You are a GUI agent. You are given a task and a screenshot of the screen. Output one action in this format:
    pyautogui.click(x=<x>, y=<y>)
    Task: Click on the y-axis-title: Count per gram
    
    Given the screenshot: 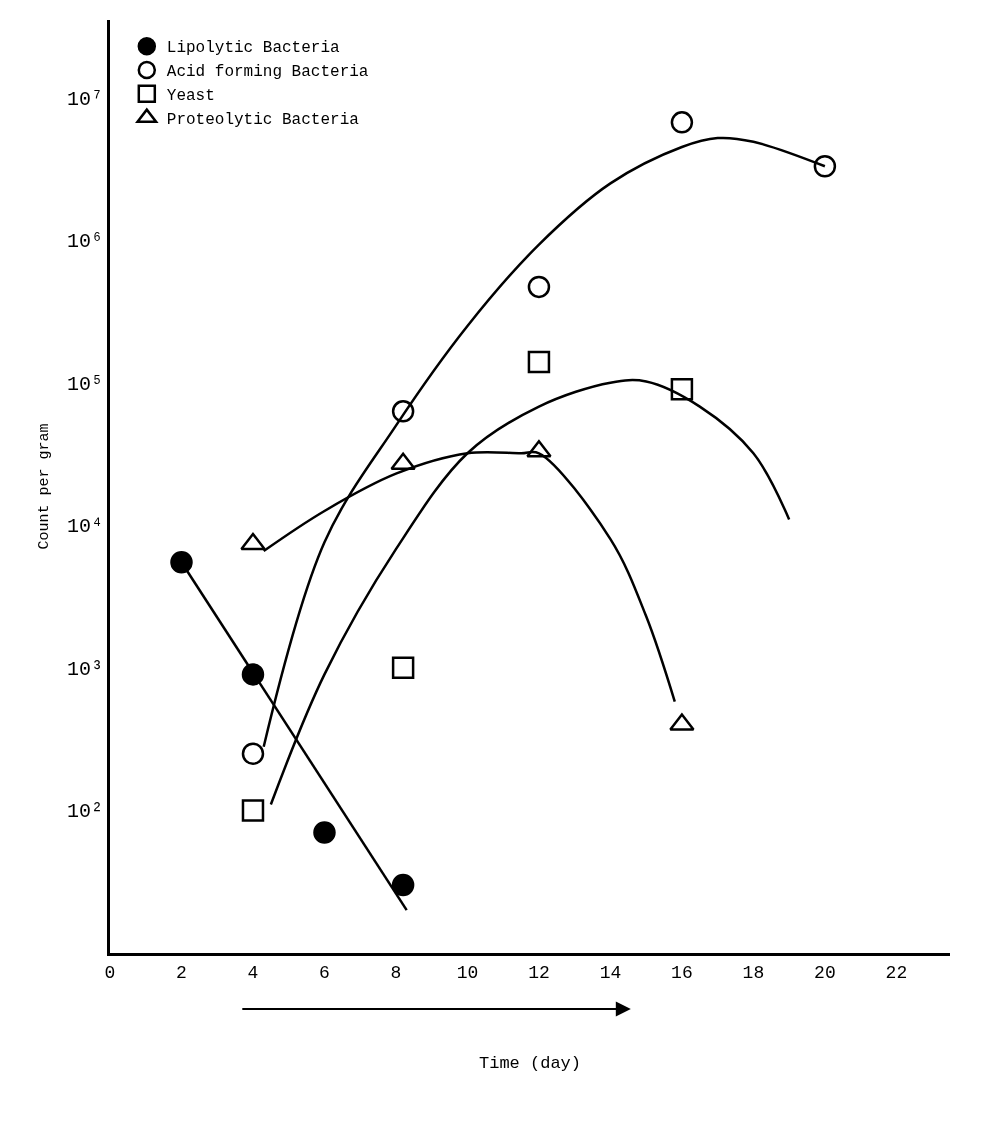 What is the action you would take?
    pyautogui.click(x=45, y=486)
    